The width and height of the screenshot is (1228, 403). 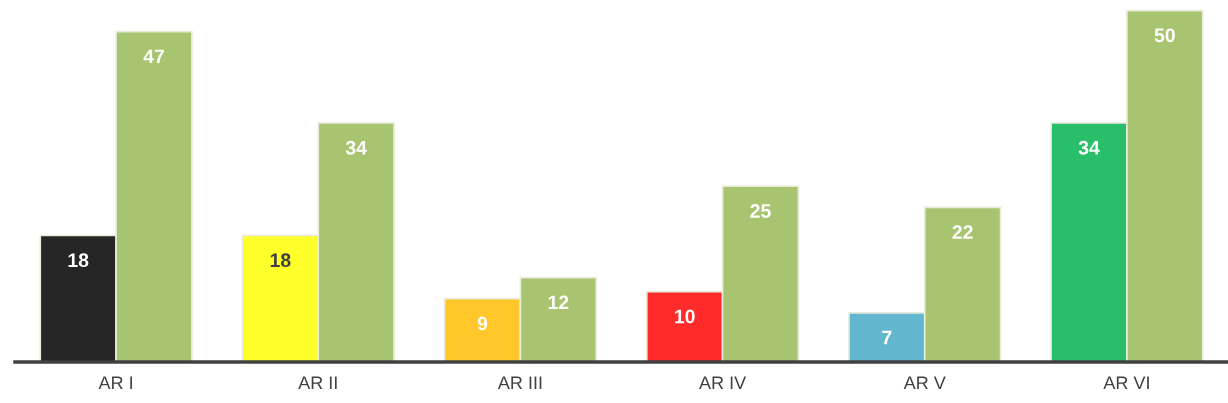 I want to click on x-tick-label: AR VI, so click(x=1126, y=382).